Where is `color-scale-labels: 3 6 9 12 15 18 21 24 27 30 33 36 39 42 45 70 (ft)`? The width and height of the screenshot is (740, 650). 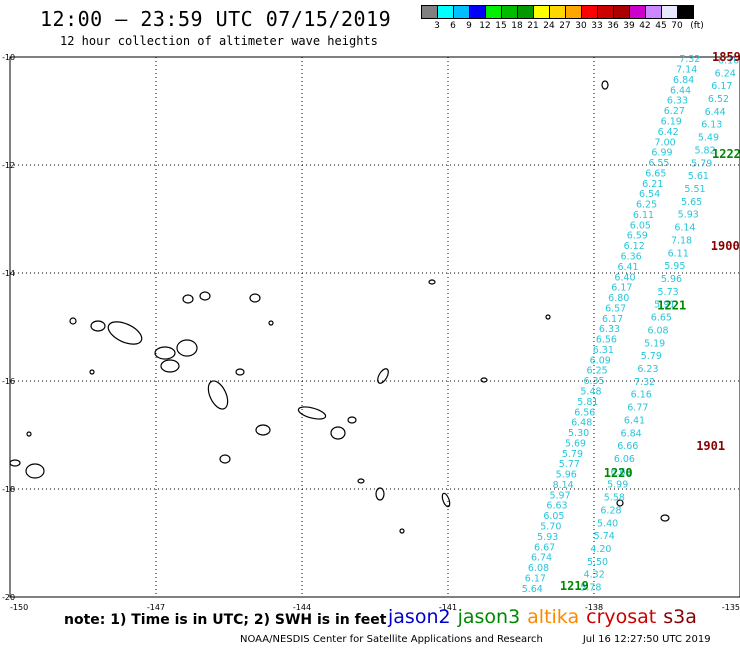 color-scale-labels: 3 6 9 12 15 18 21 24 27 30 33 36 39 42 45 70 (ft) is located at coordinates (580, 27).